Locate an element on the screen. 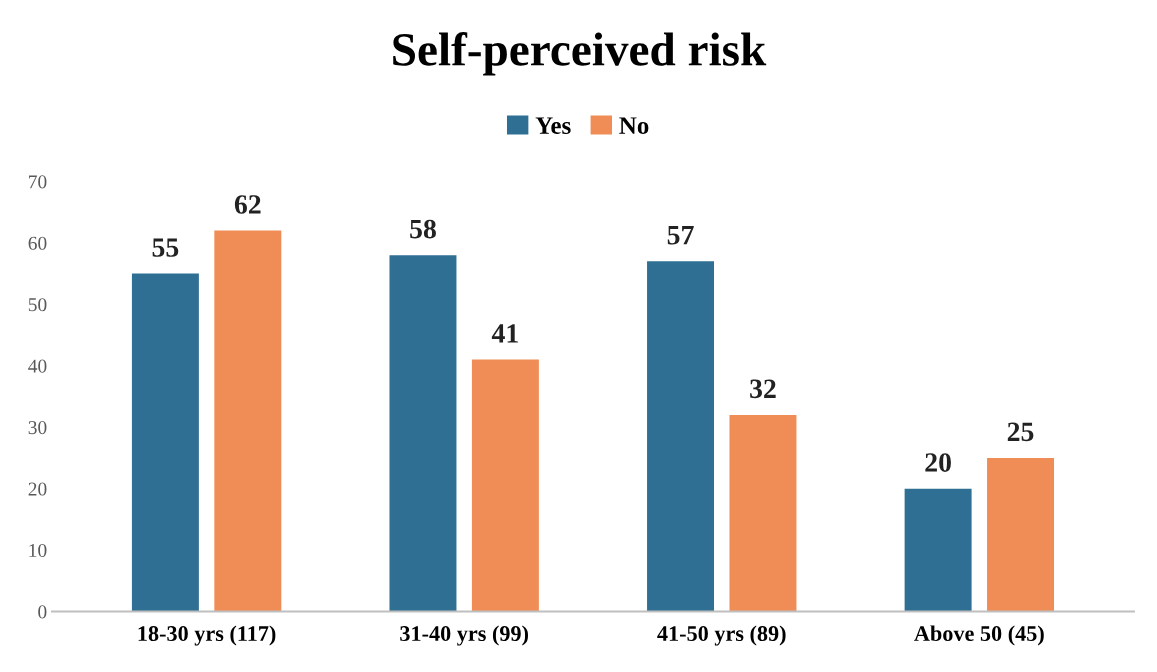 This screenshot has width=1157, height=672. data-label: 25 is located at coordinates (1020, 432).